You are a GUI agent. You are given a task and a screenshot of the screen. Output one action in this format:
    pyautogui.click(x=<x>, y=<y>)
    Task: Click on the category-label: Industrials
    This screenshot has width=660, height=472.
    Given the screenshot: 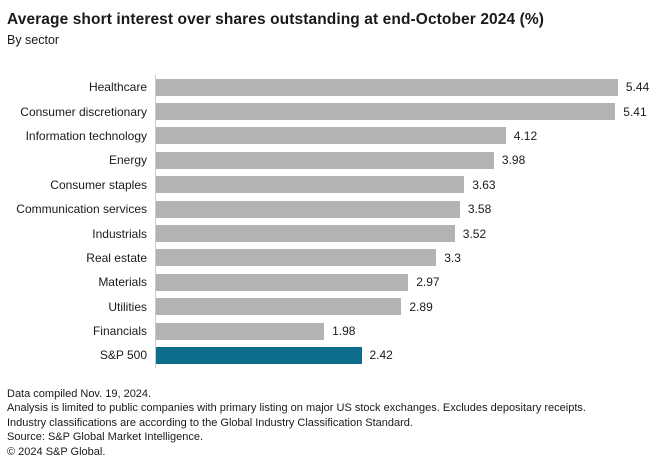 What is the action you would take?
    pyautogui.click(x=119, y=233)
    